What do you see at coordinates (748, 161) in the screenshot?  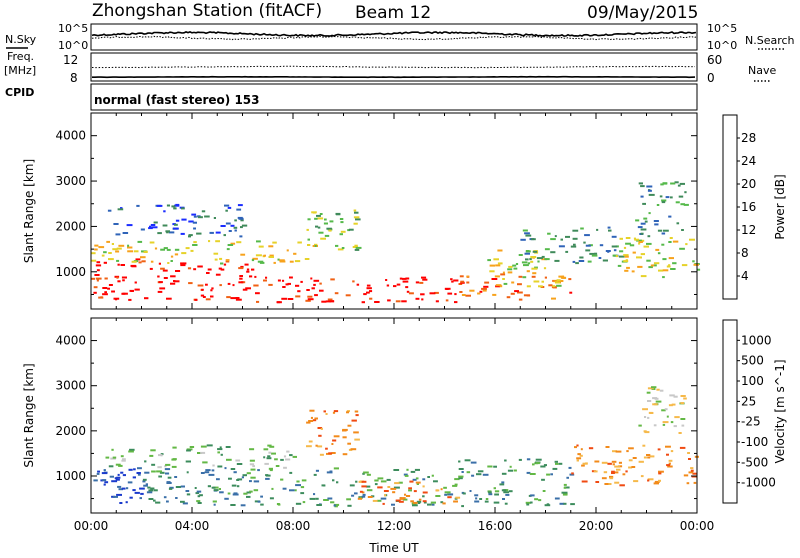 I see `colorbar-tick-label: 24` at bounding box center [748, 161].